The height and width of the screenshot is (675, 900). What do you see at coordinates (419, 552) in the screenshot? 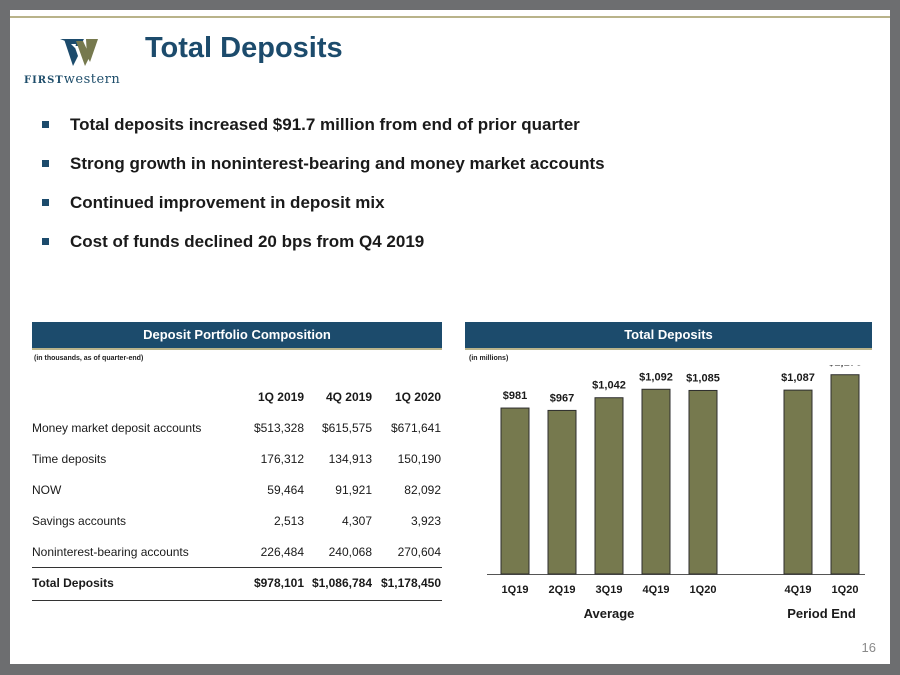
I see `cell-value: 270,604` at bounding box center [419, 552].